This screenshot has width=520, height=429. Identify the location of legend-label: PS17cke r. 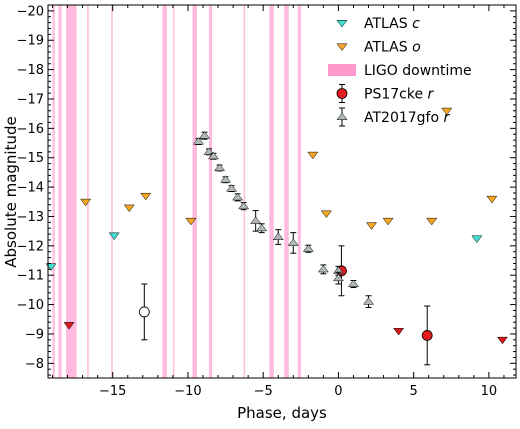
(399, 95).